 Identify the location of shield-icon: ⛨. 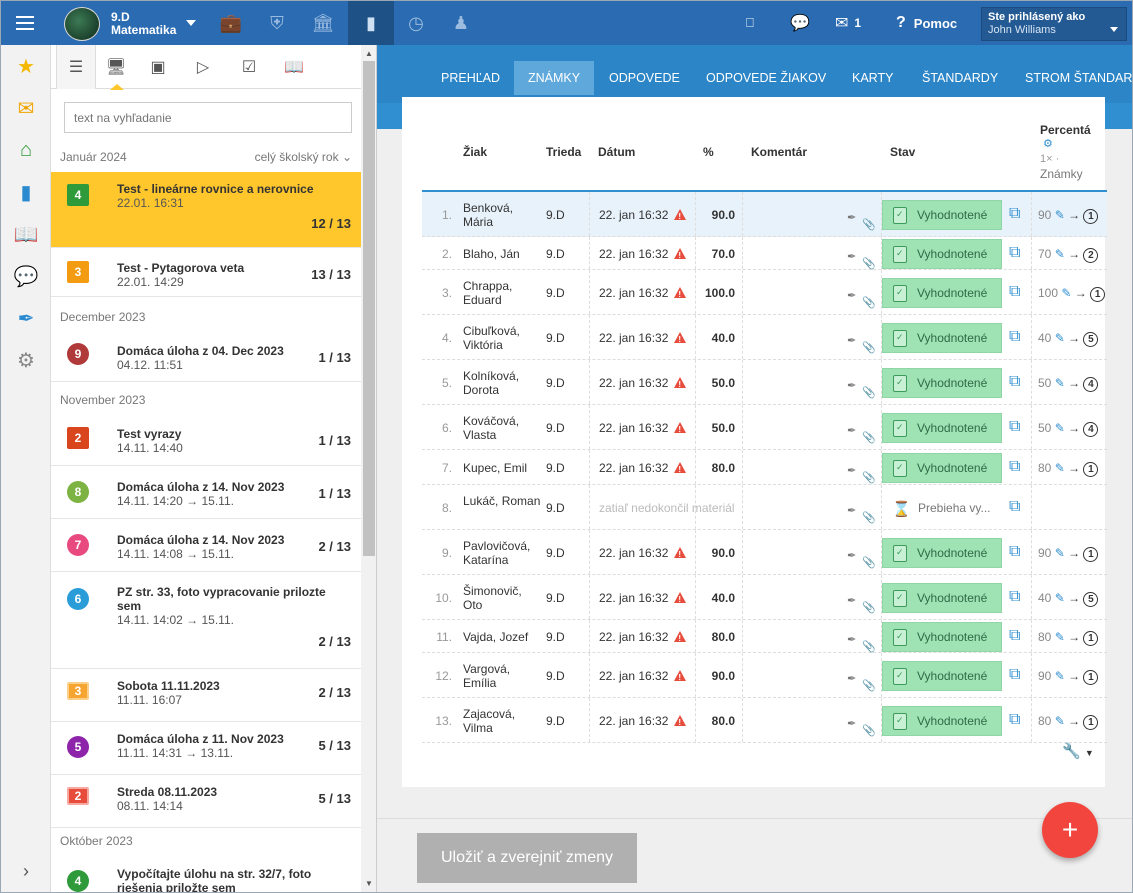
(277, 22).